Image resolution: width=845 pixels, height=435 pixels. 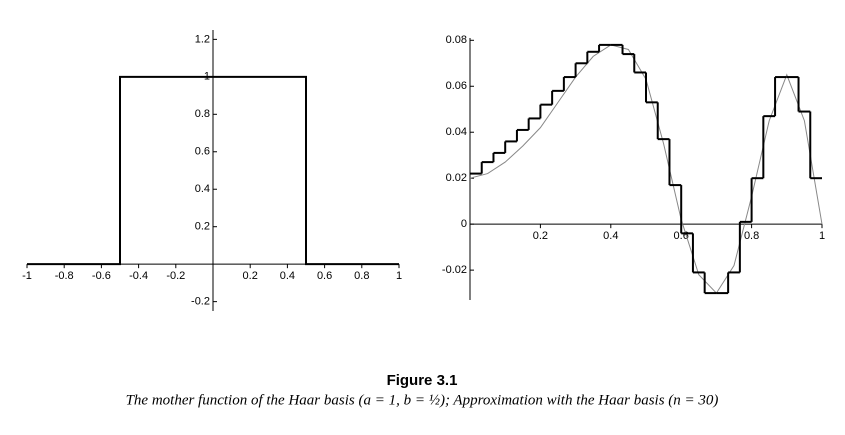 What do you see at coordinates (454, 270) in the screenshot?
I see `y-tick-label: -0.02` at bounding box center [454, 270].